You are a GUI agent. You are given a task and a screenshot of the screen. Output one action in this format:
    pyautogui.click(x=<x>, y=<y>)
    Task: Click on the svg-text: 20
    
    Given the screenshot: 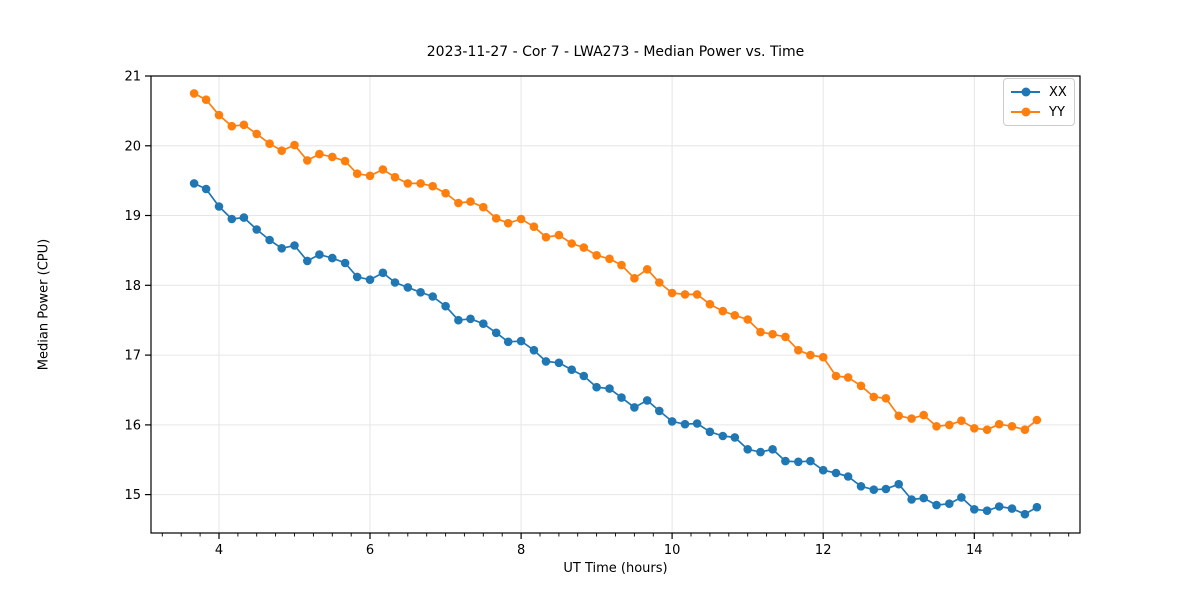 What is the action you would take?
    pyautogui.click(x=132, y=146)
    